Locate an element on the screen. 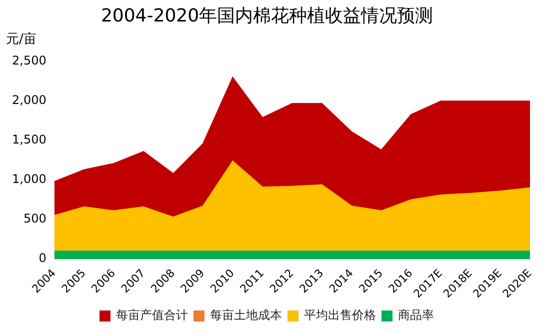 The image size is (554, 332). legend-label: 平均出售价格 is located at coordinates (340, 315).